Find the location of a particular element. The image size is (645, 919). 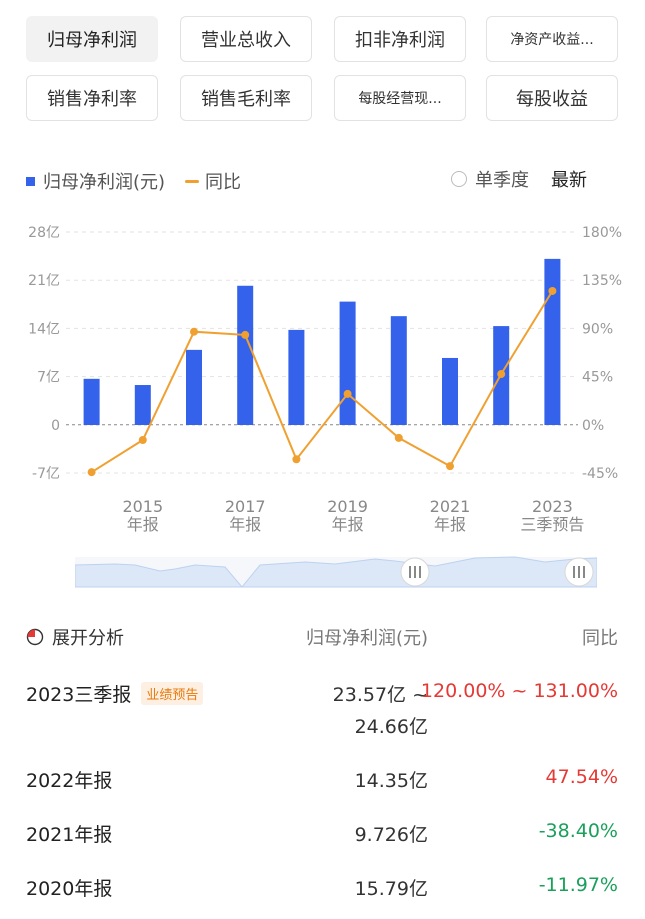

row-value: 23.57亿 ~ is located at coordinates (380, 695).